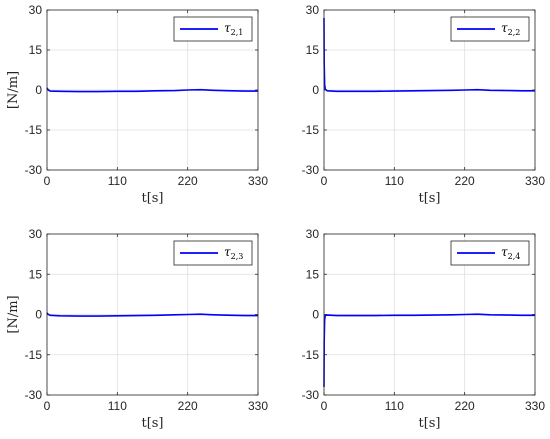 Image resolution: width=550 pixels, height=439 pixels. What do you see at coordinates (213, 29) in the screenshot?
I see `legend: τ2,1` at bounding box center [213, 29].